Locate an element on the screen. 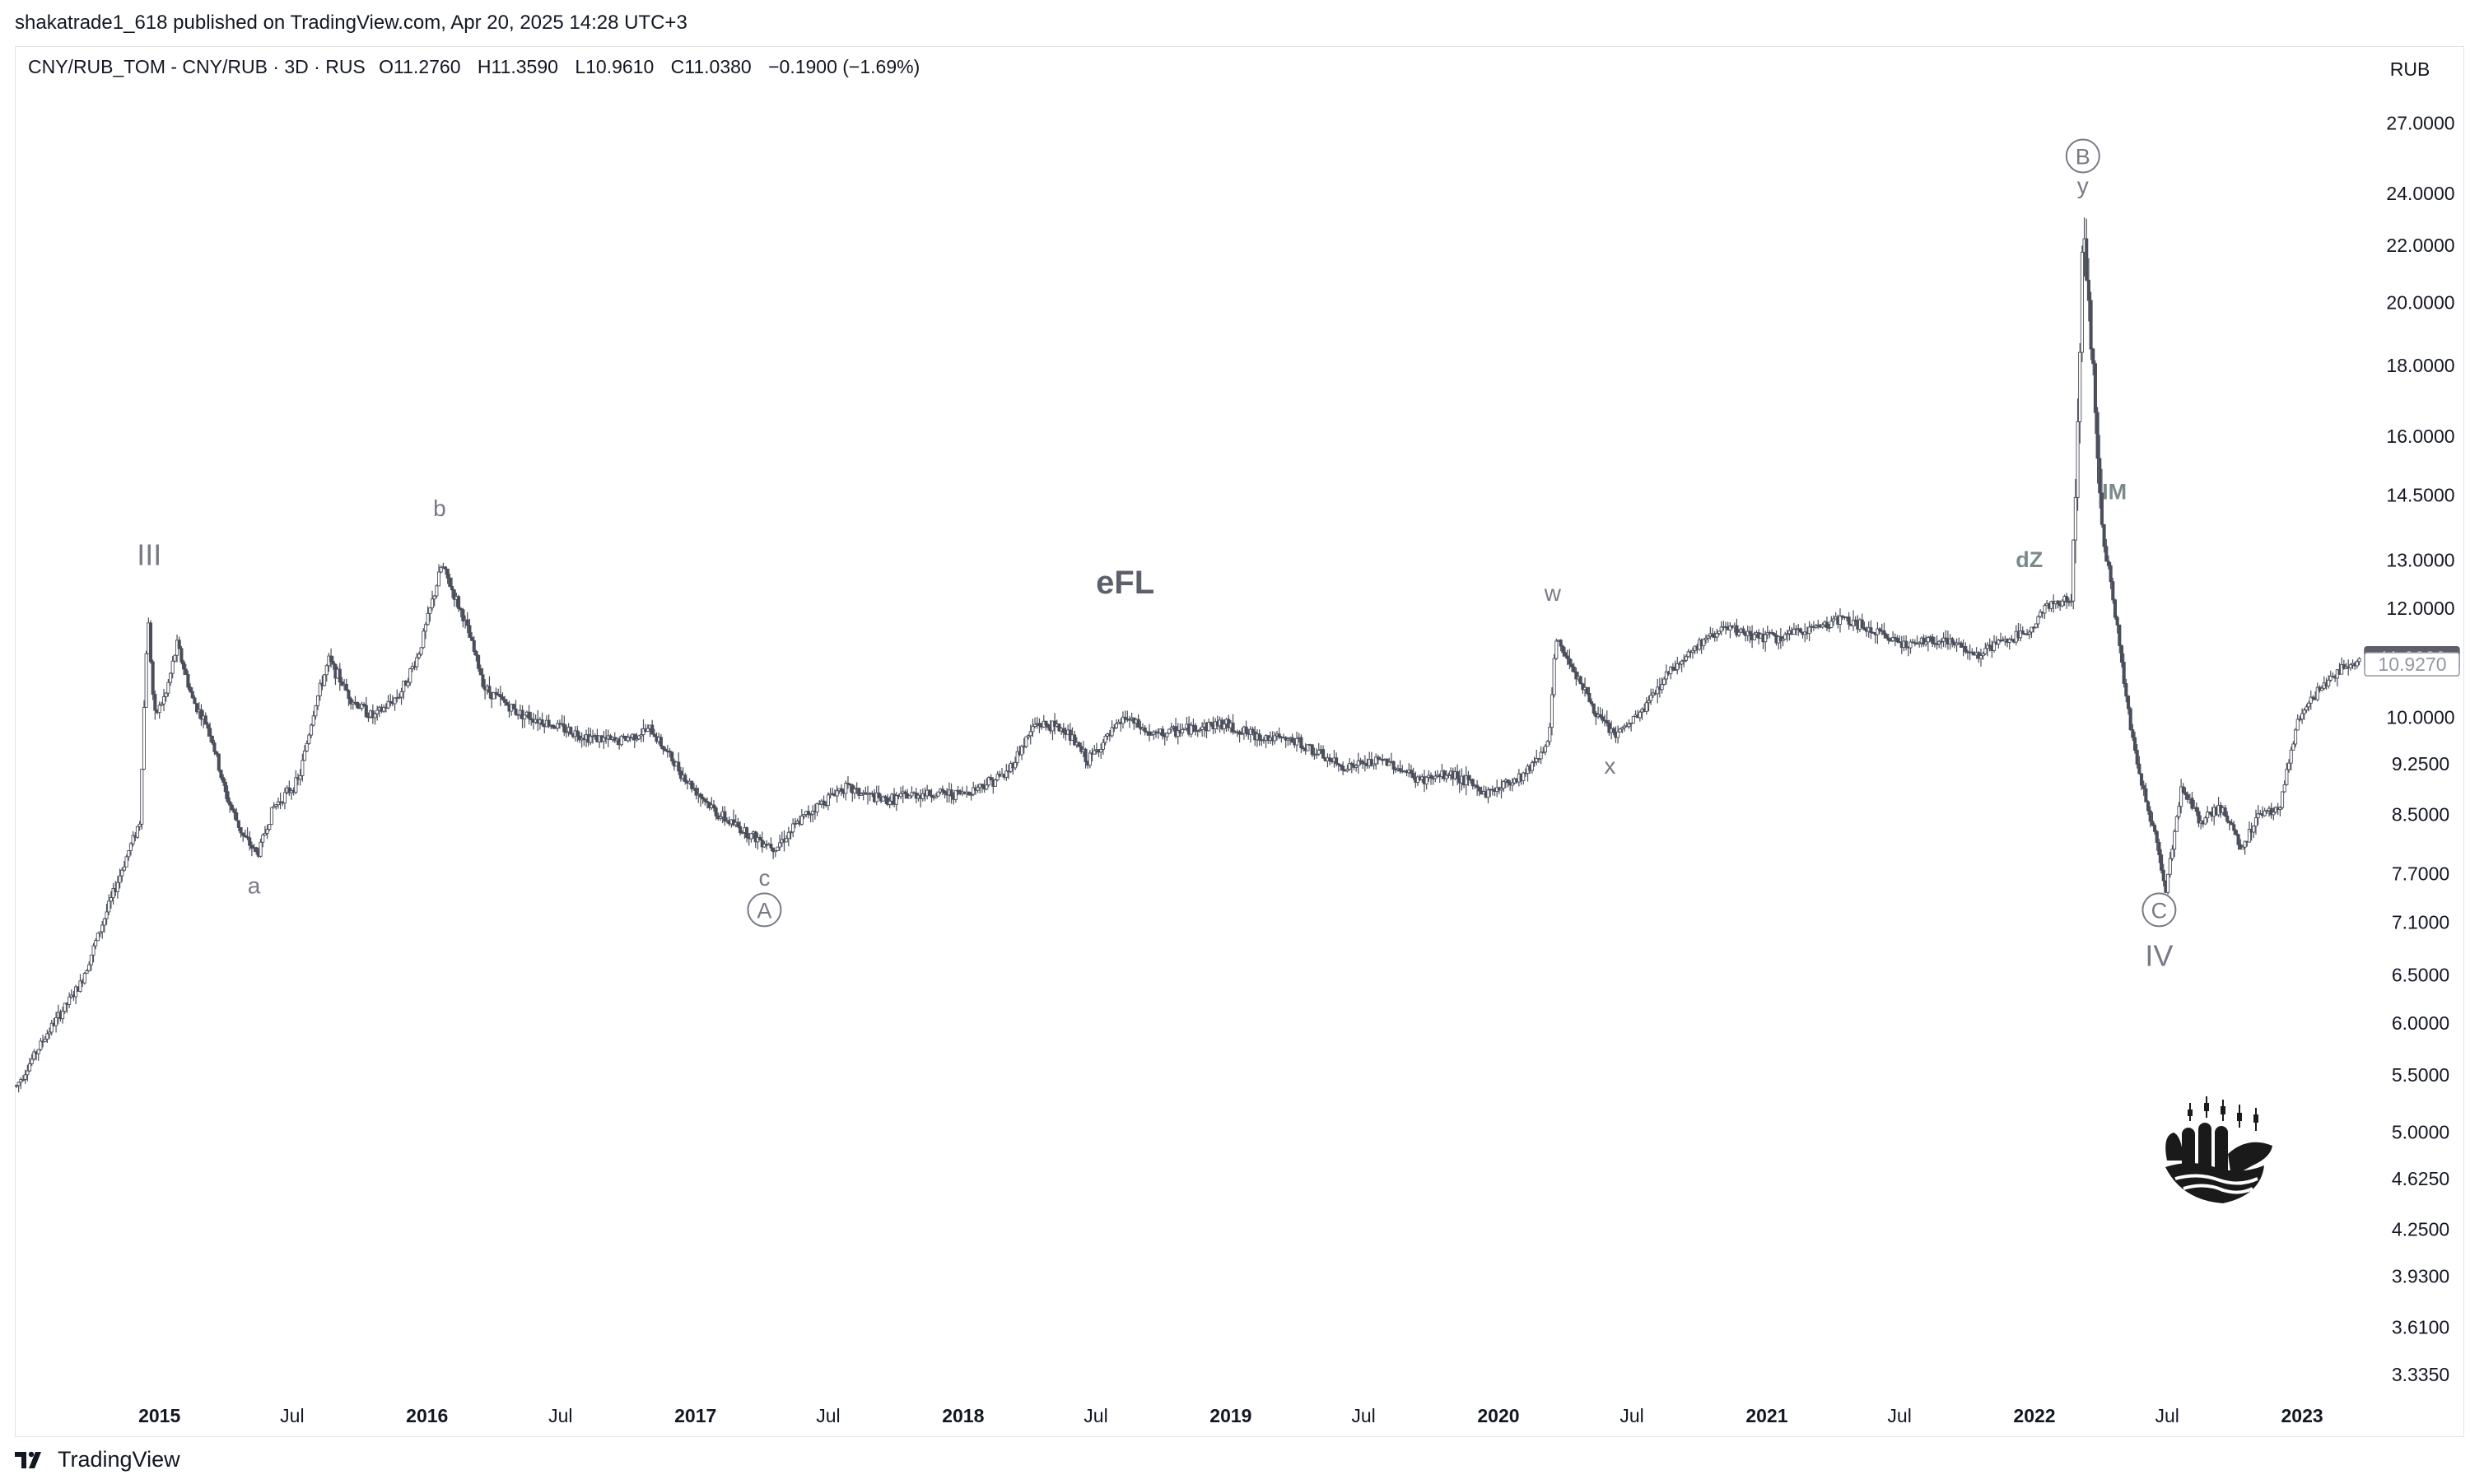 Image resolution: width=2470 pixels, height=1484 pixels. symbol-name: CNY/RUB_TOM - CNY/RUB · 3D · RUS is located at coordinates (197, 66).